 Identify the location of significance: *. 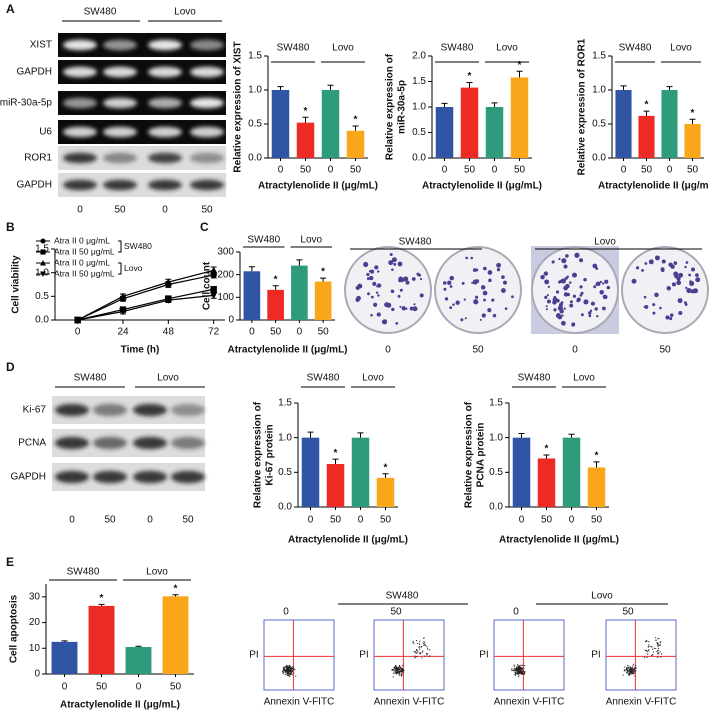
(520, 65).